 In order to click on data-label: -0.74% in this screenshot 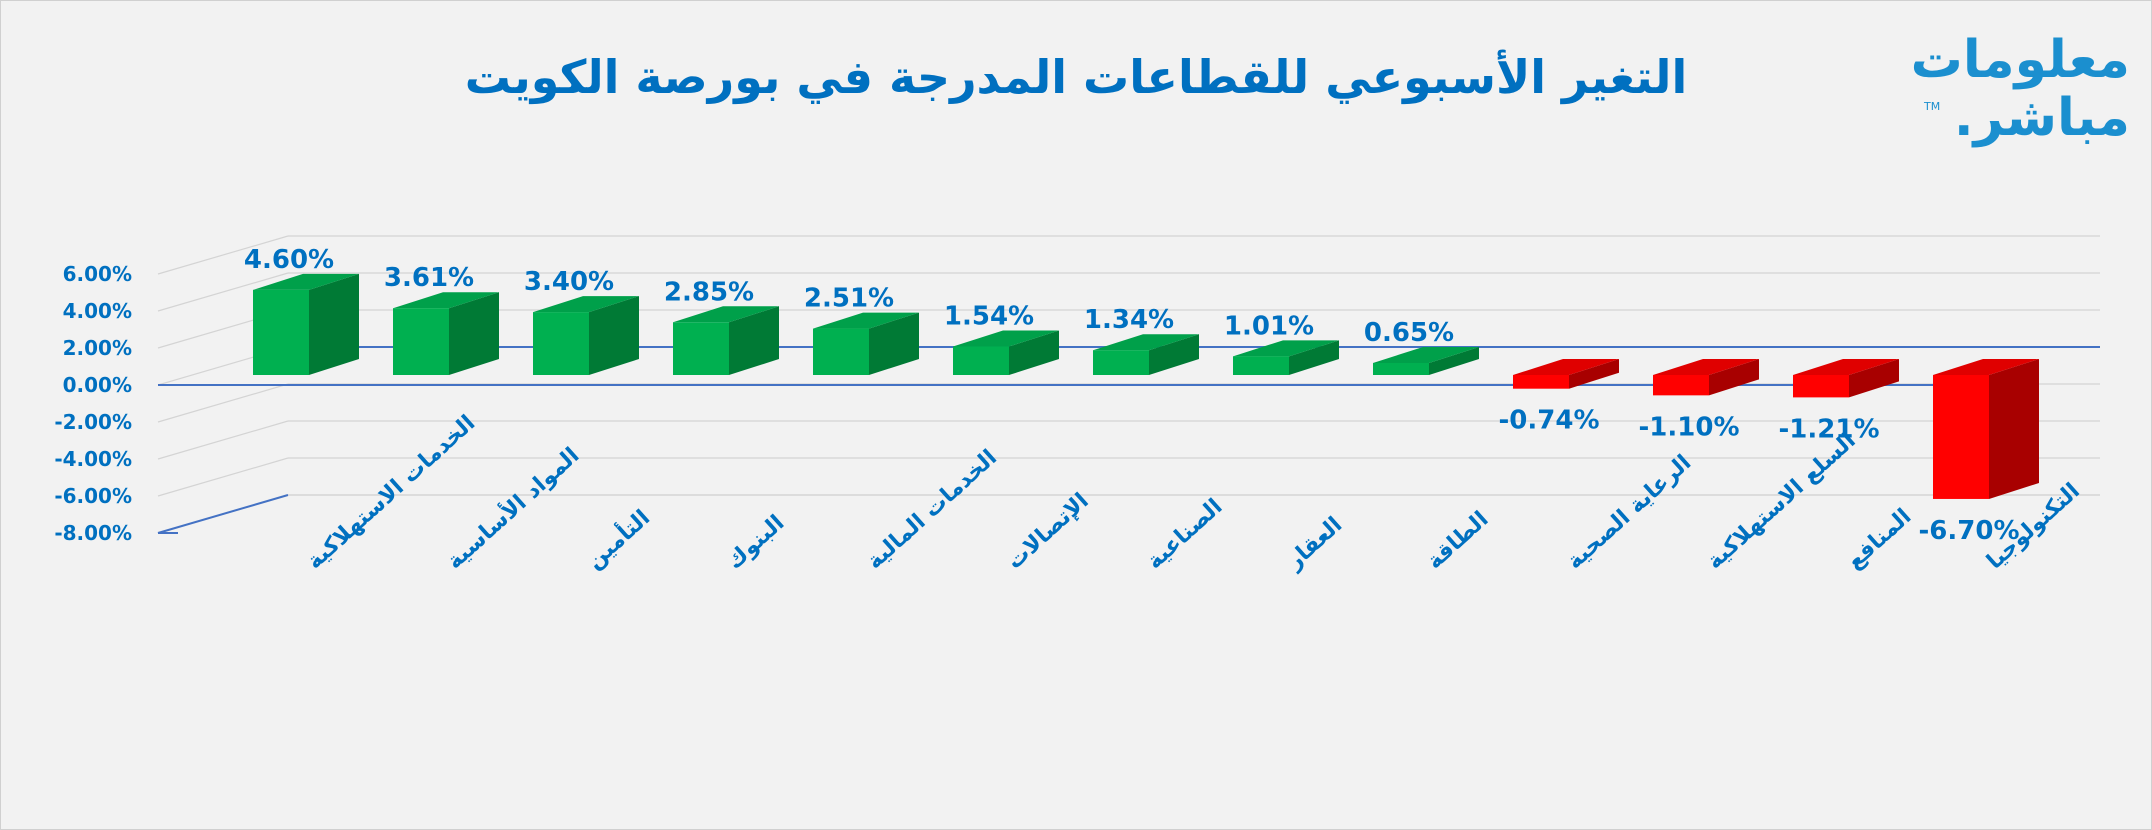, I will do `click(1549, 421)`.